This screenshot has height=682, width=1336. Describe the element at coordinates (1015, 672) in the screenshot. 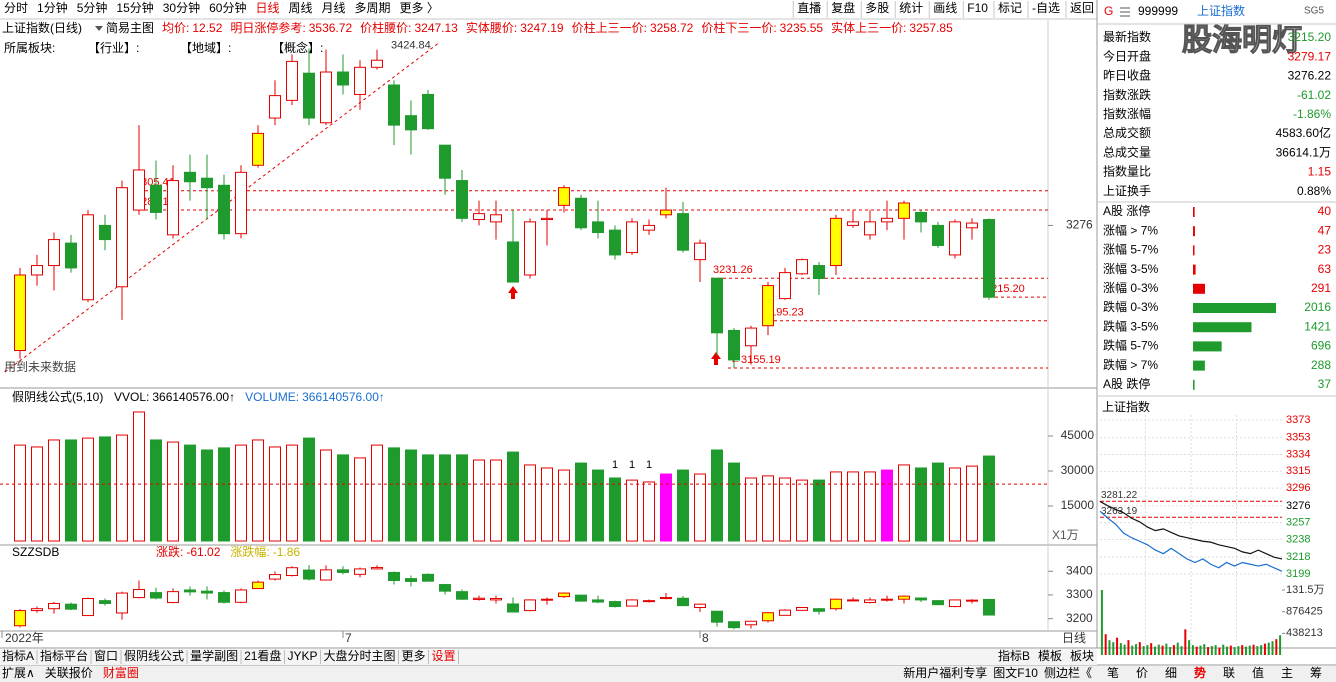

I see `footer-link: 图文F10` at that location.